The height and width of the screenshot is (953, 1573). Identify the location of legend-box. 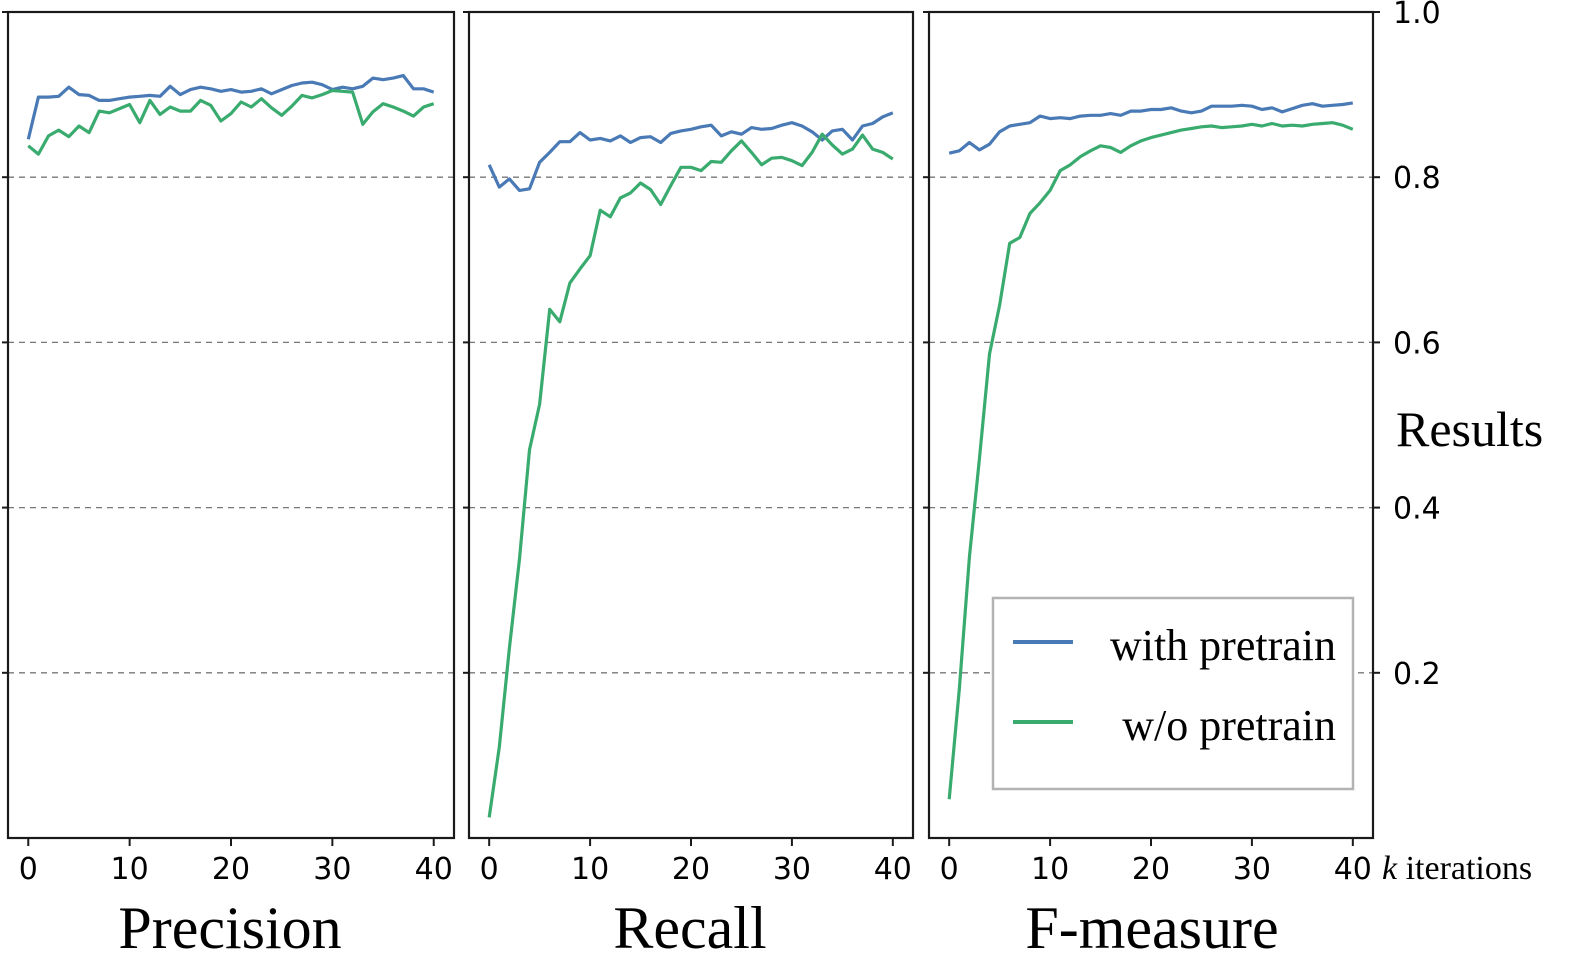
(1173, 693).